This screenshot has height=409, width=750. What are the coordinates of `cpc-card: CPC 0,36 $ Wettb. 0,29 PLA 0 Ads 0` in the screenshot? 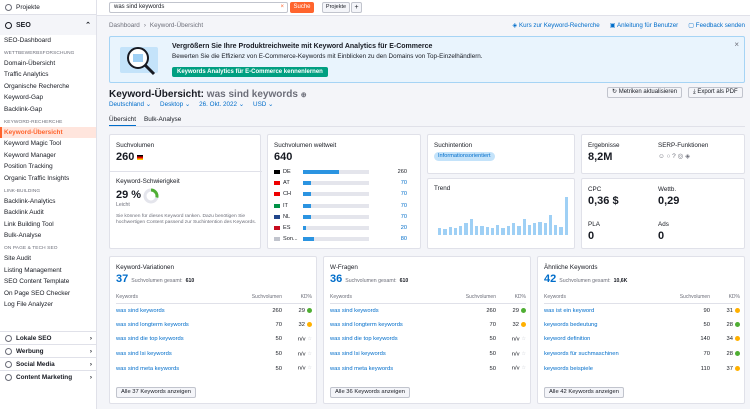 It's located at (663, 213).